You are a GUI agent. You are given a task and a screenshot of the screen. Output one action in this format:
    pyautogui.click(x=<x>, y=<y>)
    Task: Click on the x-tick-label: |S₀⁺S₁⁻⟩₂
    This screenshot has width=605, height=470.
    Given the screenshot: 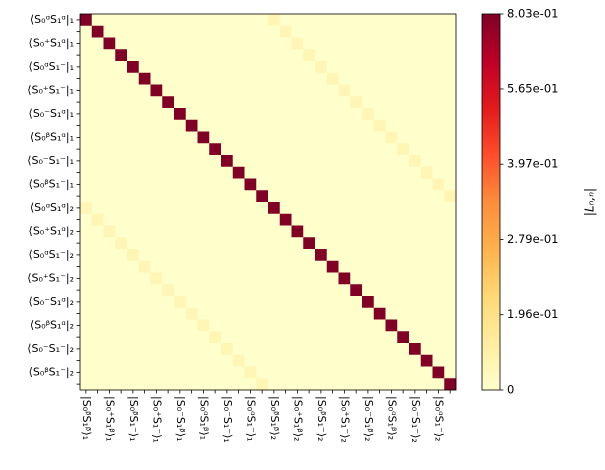 What is the action you would take?
    pyautogui.click(x=344, y=419)
    